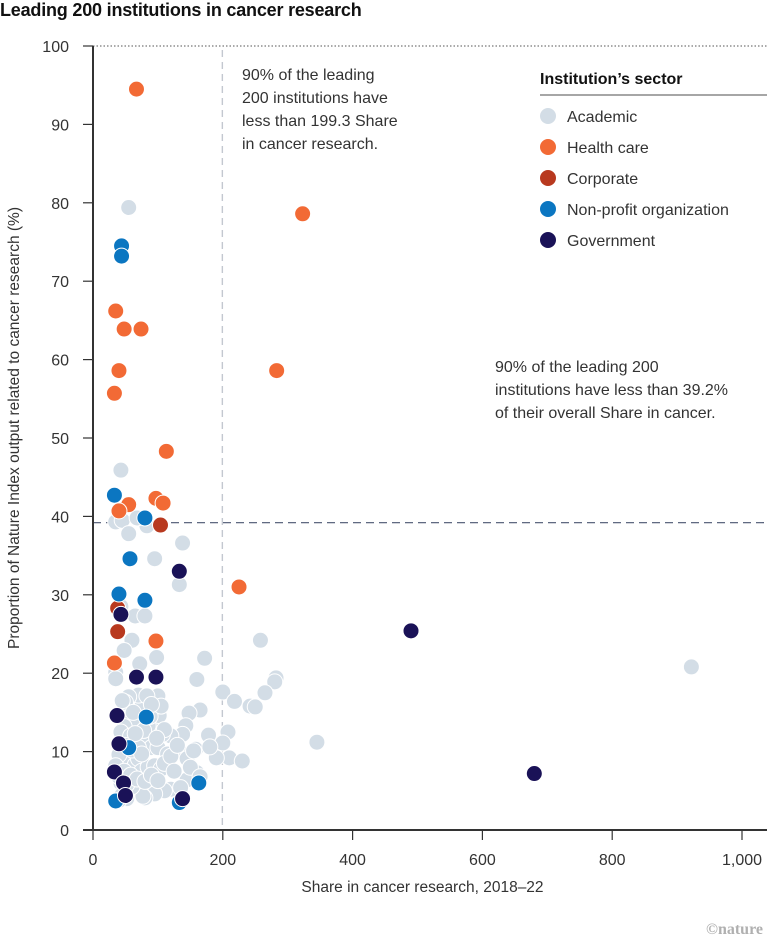 This screenshot has height=947, width=767. What do you see at coordinates (611, 241) in the screenshot?
I see `legend-label: Government` at bounding box center [611, 241].